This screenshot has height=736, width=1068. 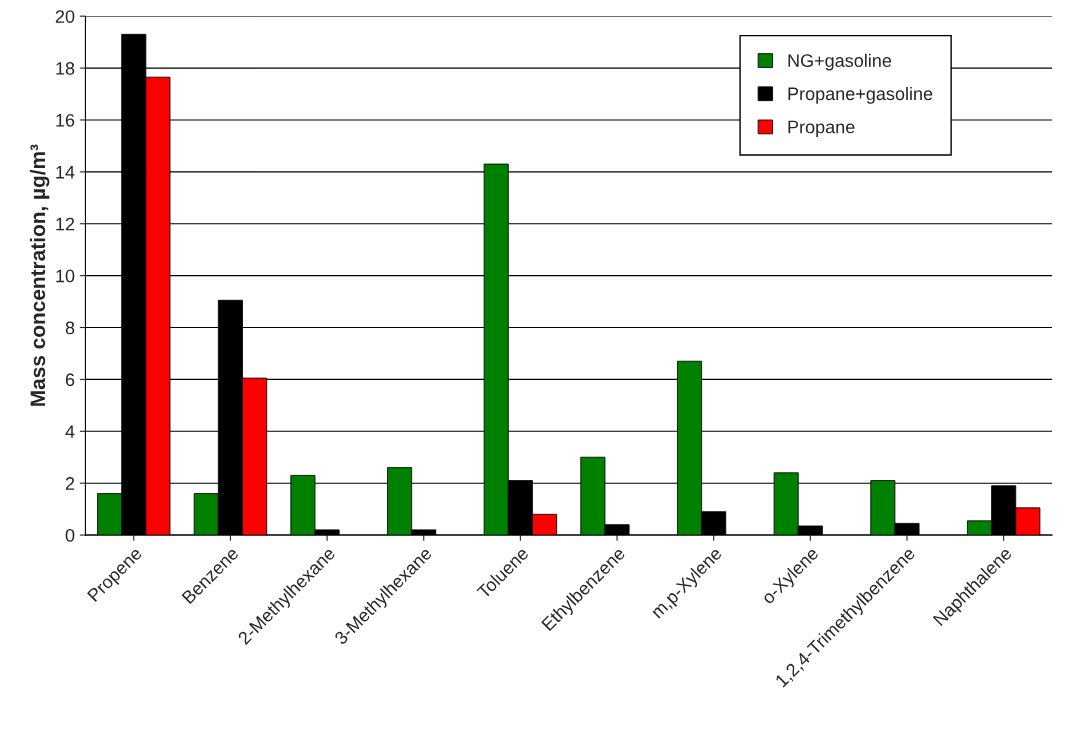 I want to click on y-tick-label: 10, so click(x=65, y=276).